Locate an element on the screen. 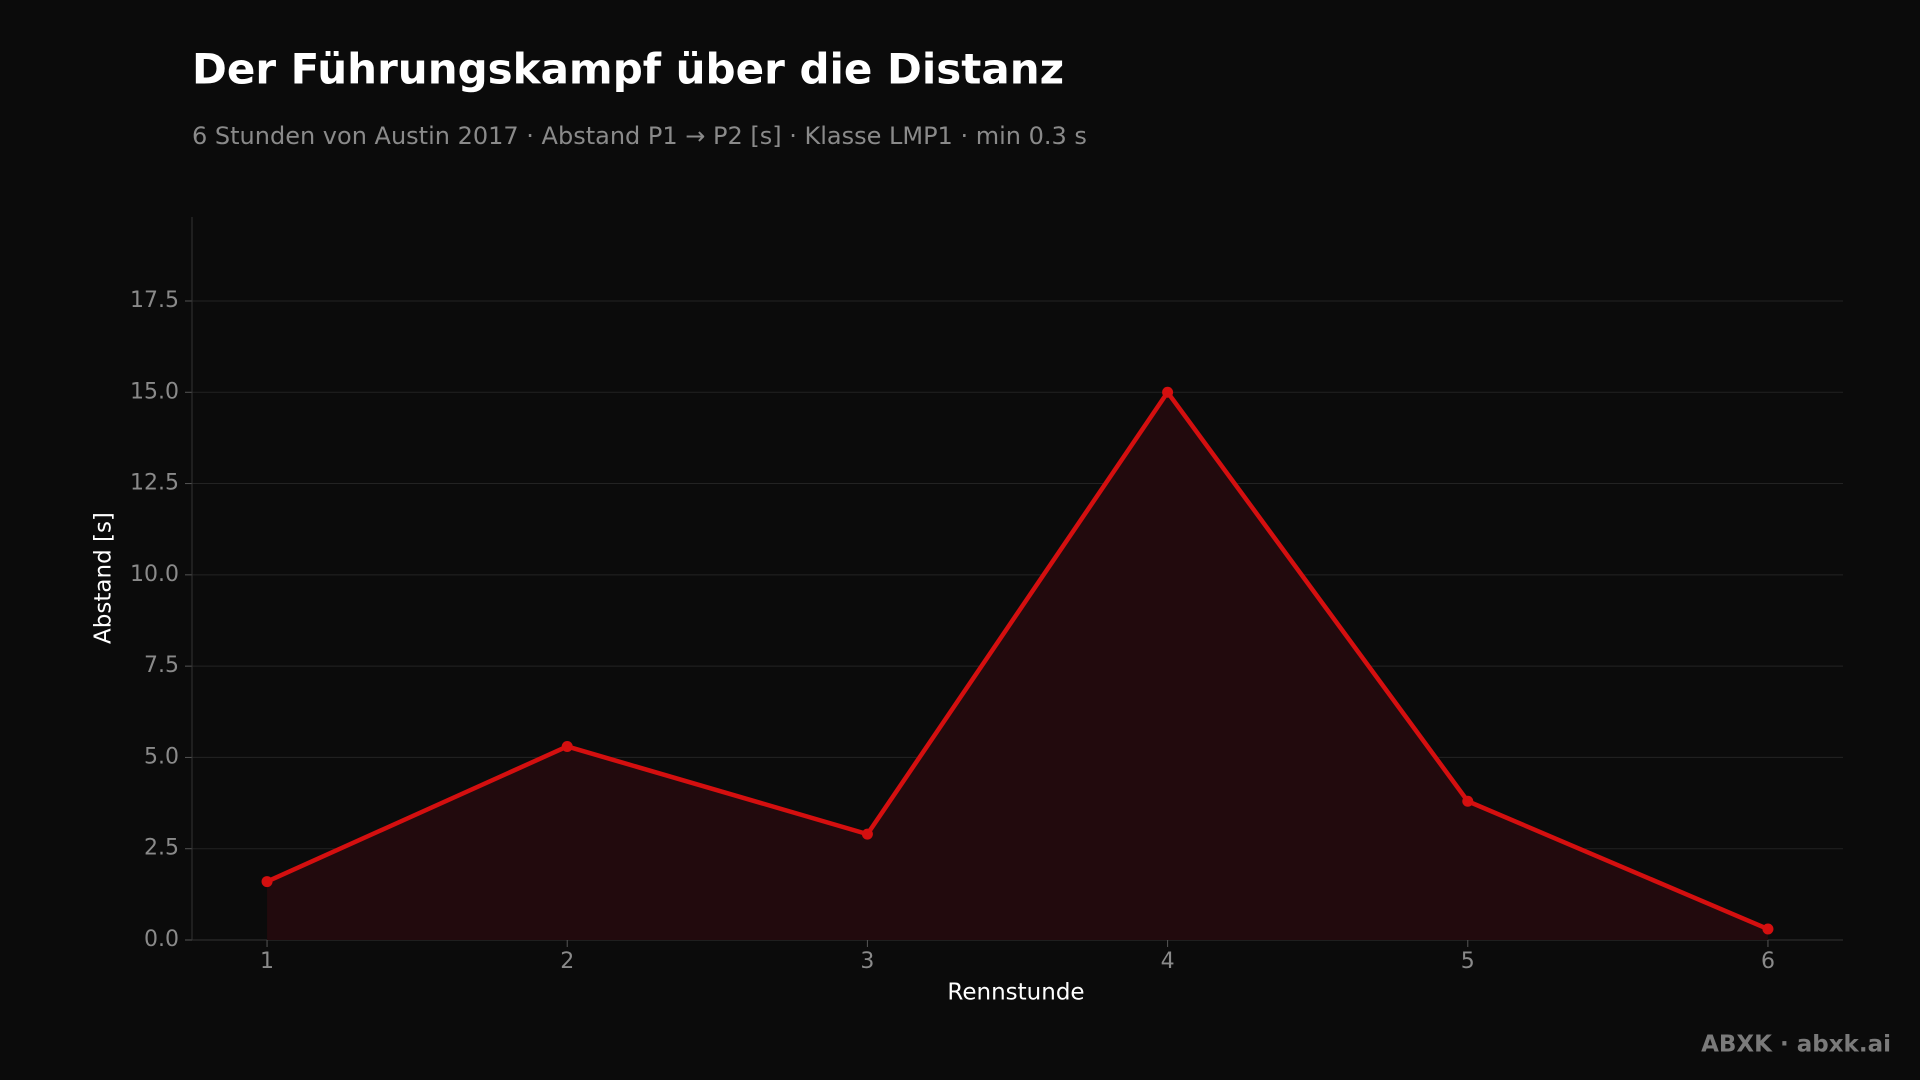 Image resolution: width=1920 pixels, height=1080 pixels. y-tick-label: 12.5 is located at coordinates (154, 483).